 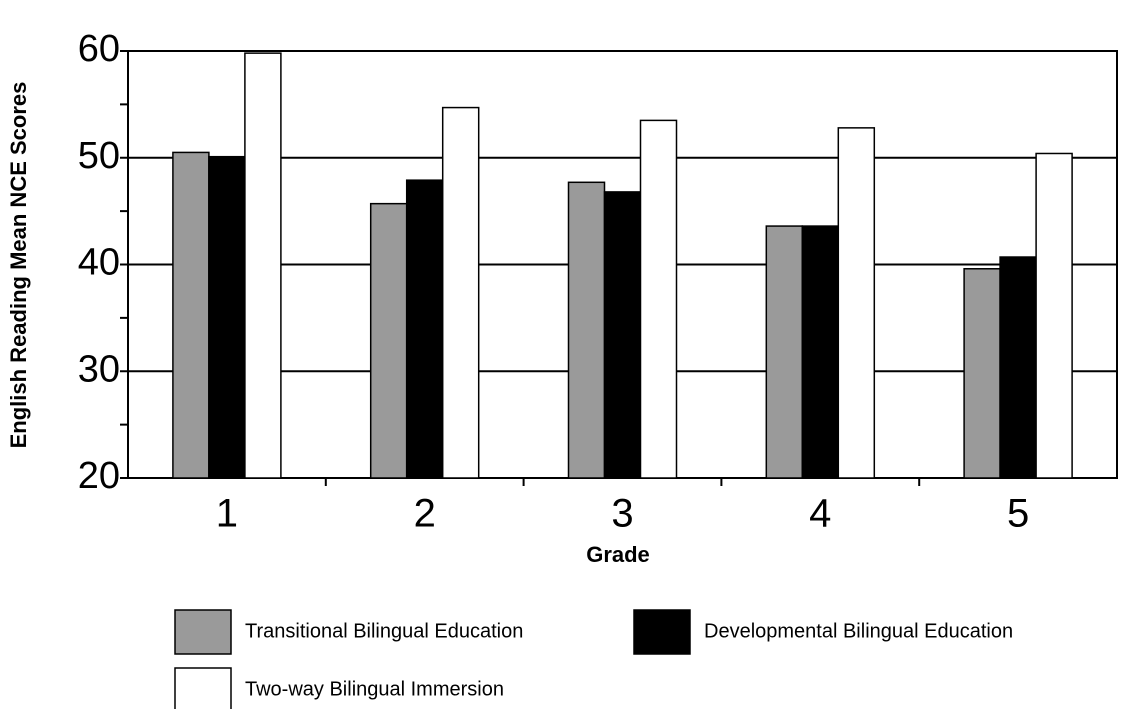 I want to click on x-tick-label: 1, so click(x=227, y=514).